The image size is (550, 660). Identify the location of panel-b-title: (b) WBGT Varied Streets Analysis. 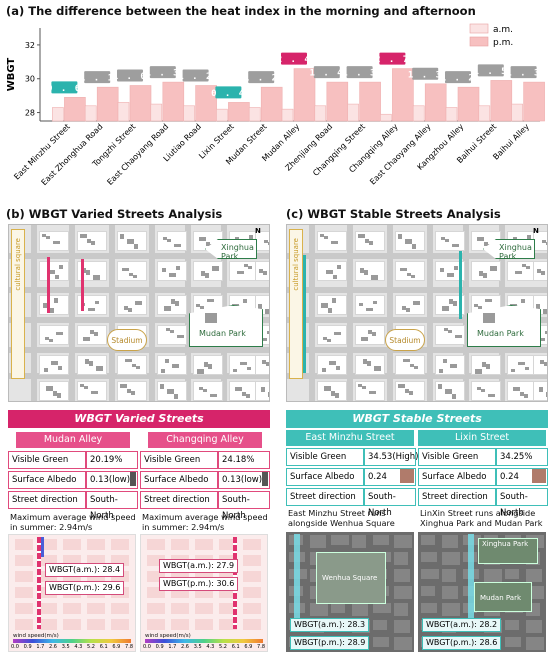
(114, 214).